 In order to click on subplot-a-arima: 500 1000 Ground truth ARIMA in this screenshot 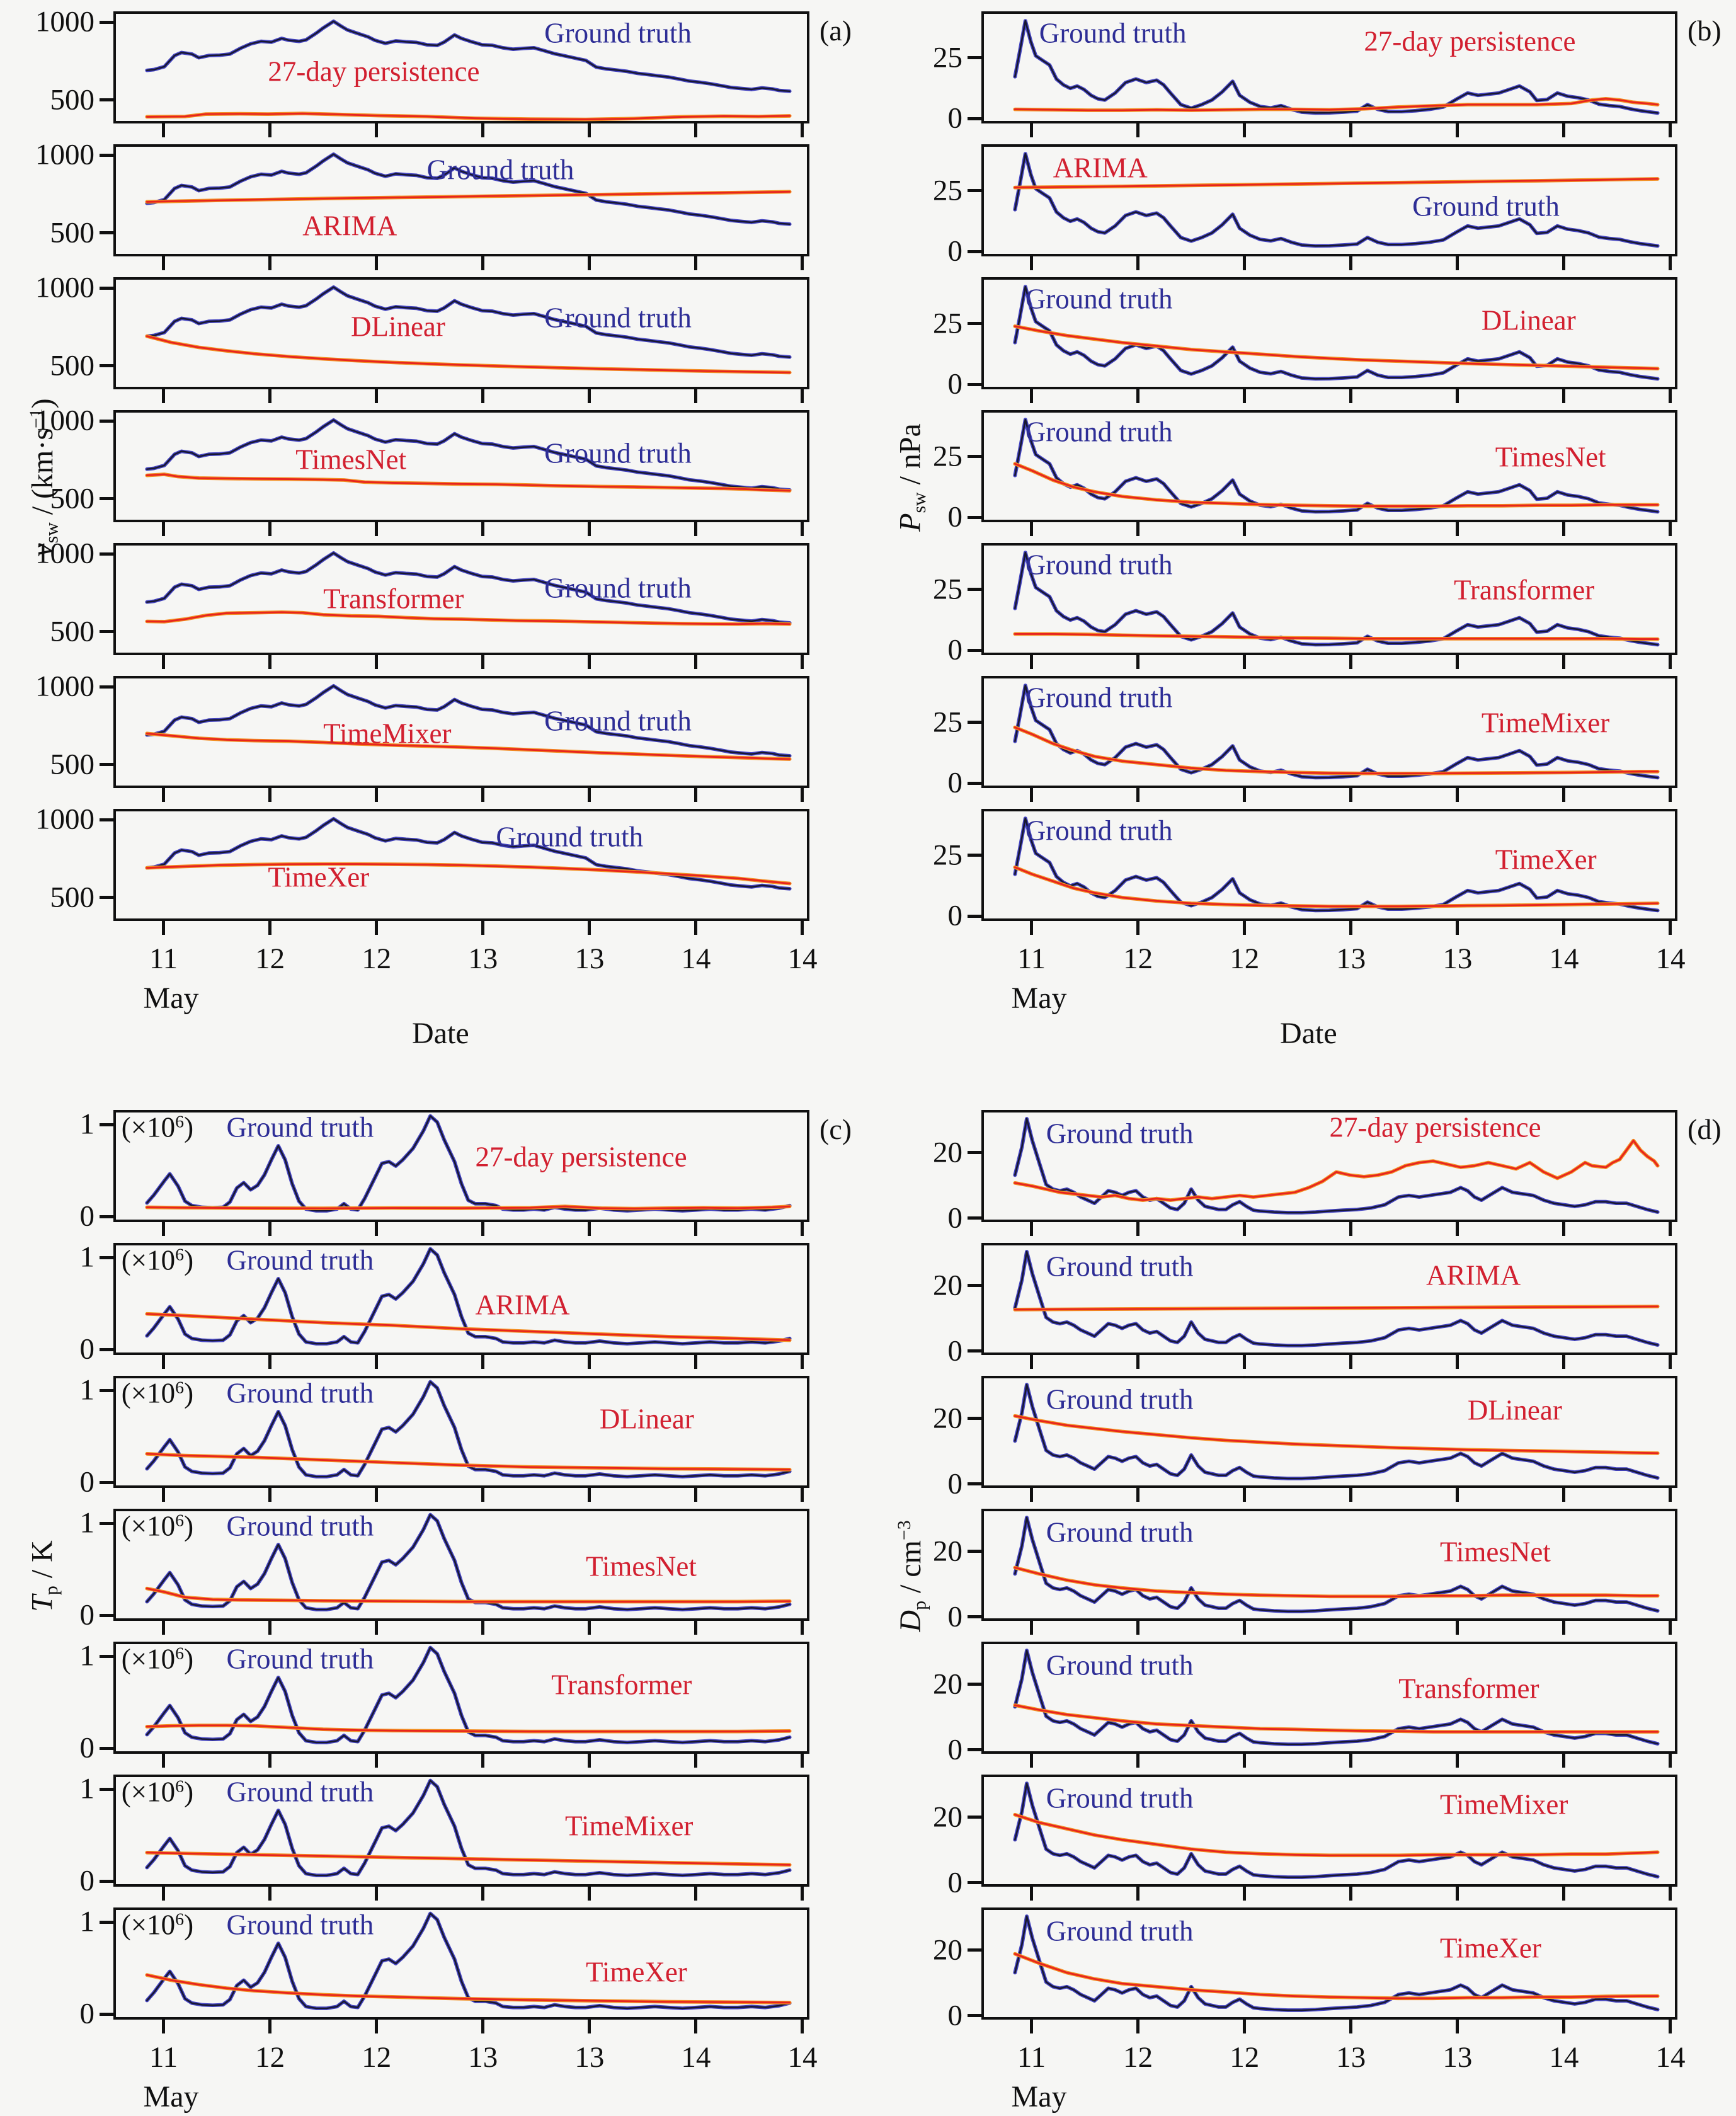, I will do `click(422, 205)`.